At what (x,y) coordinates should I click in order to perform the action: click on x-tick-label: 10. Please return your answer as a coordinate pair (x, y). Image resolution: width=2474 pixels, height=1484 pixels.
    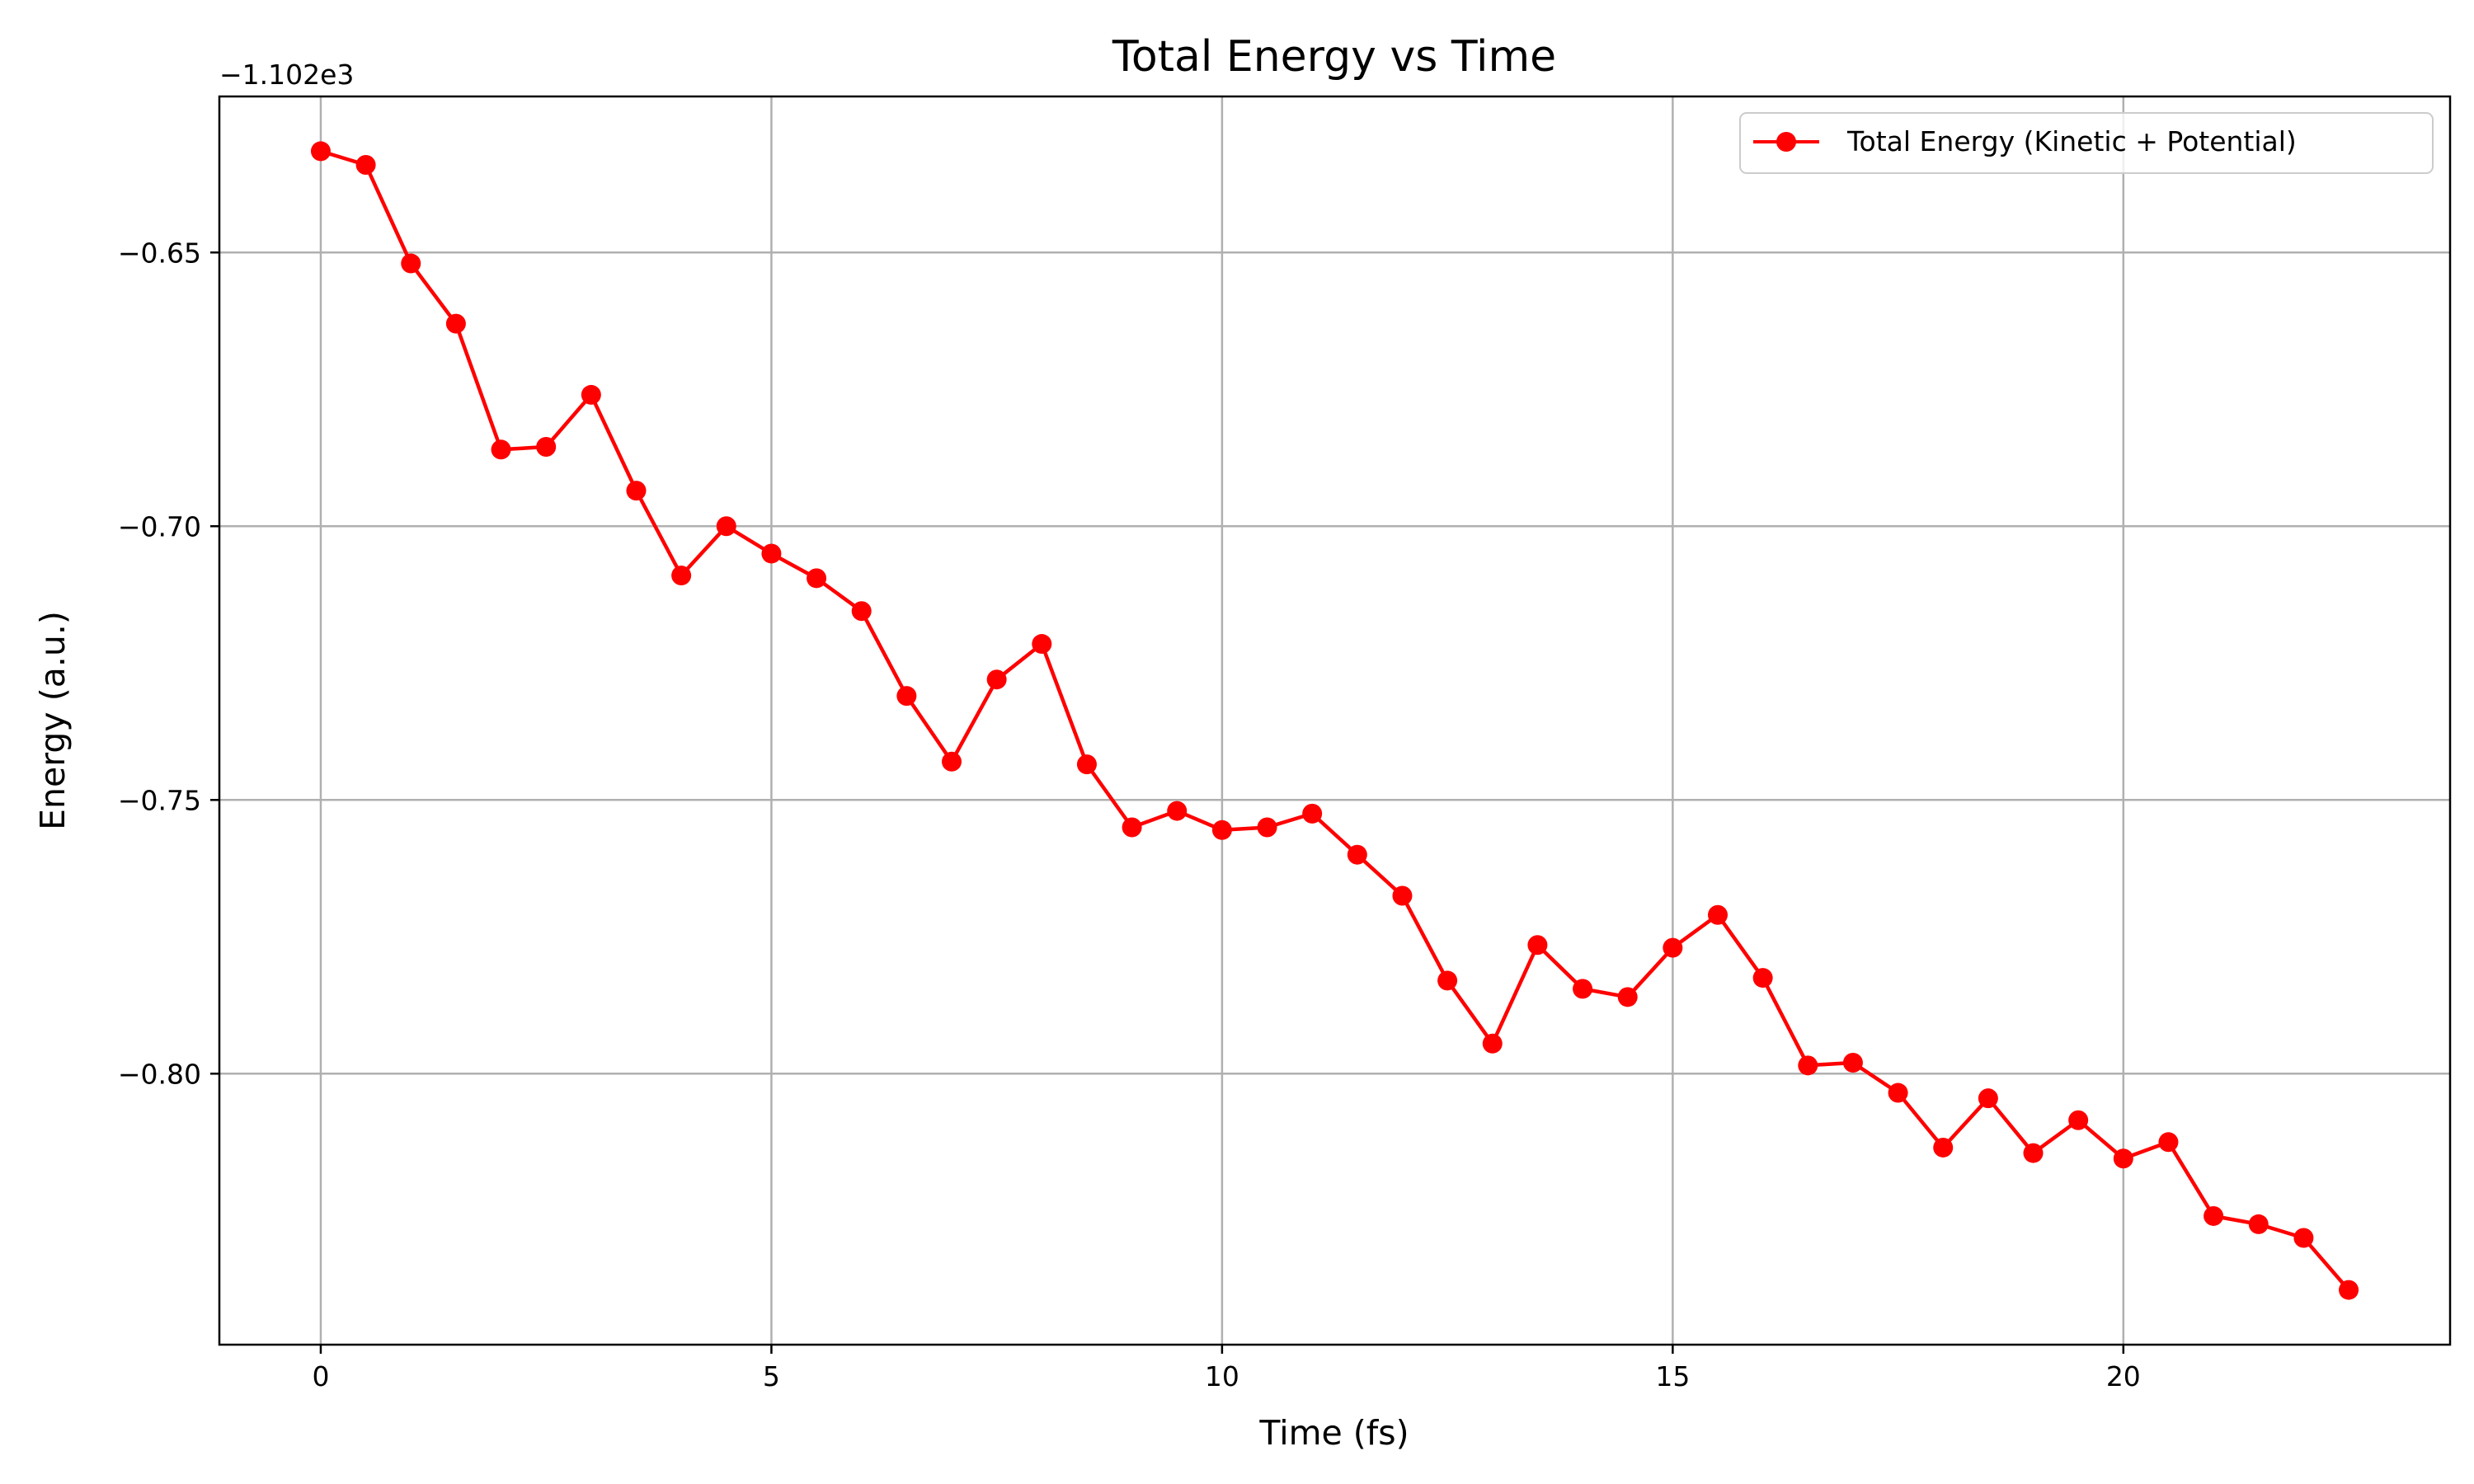
    Looking at the image, I should click on (1222, 1376).